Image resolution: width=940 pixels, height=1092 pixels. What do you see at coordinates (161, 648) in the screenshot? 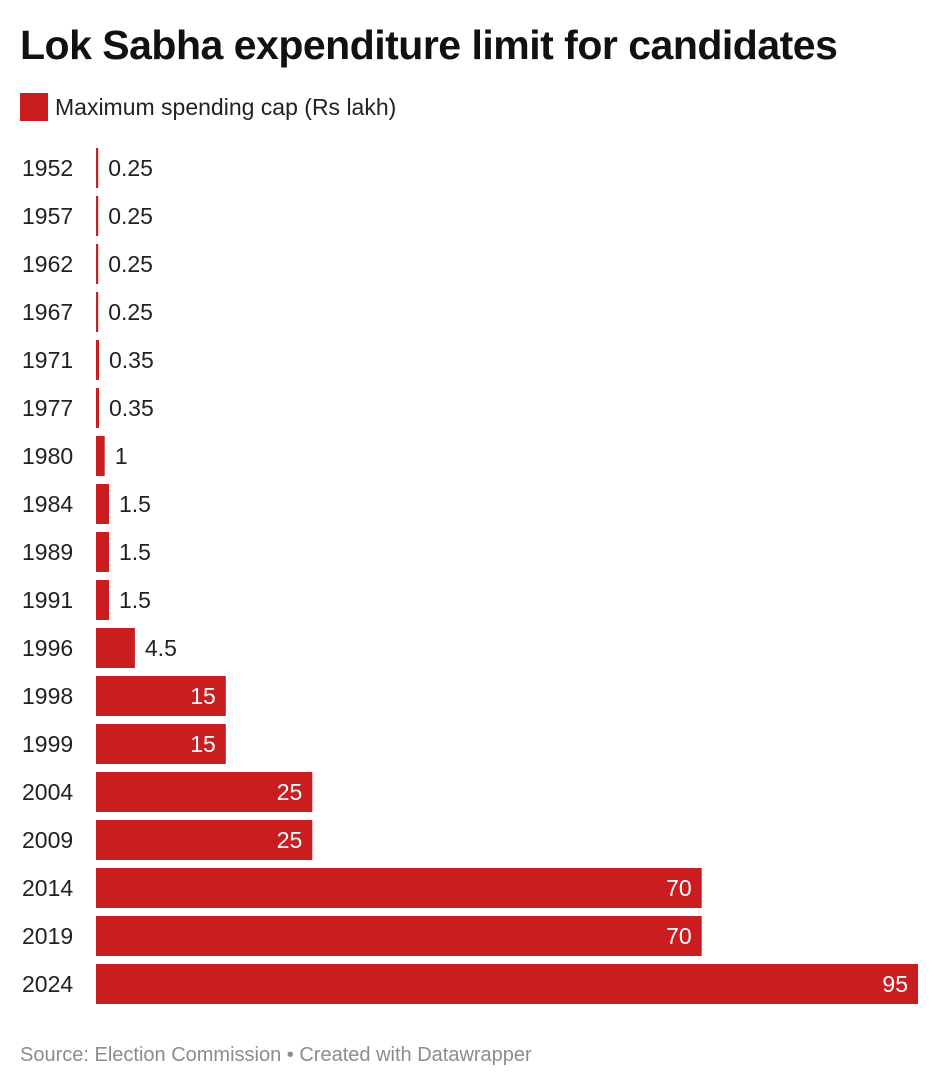
I see `value-label: 4.5` at bounding box center [161, 648].